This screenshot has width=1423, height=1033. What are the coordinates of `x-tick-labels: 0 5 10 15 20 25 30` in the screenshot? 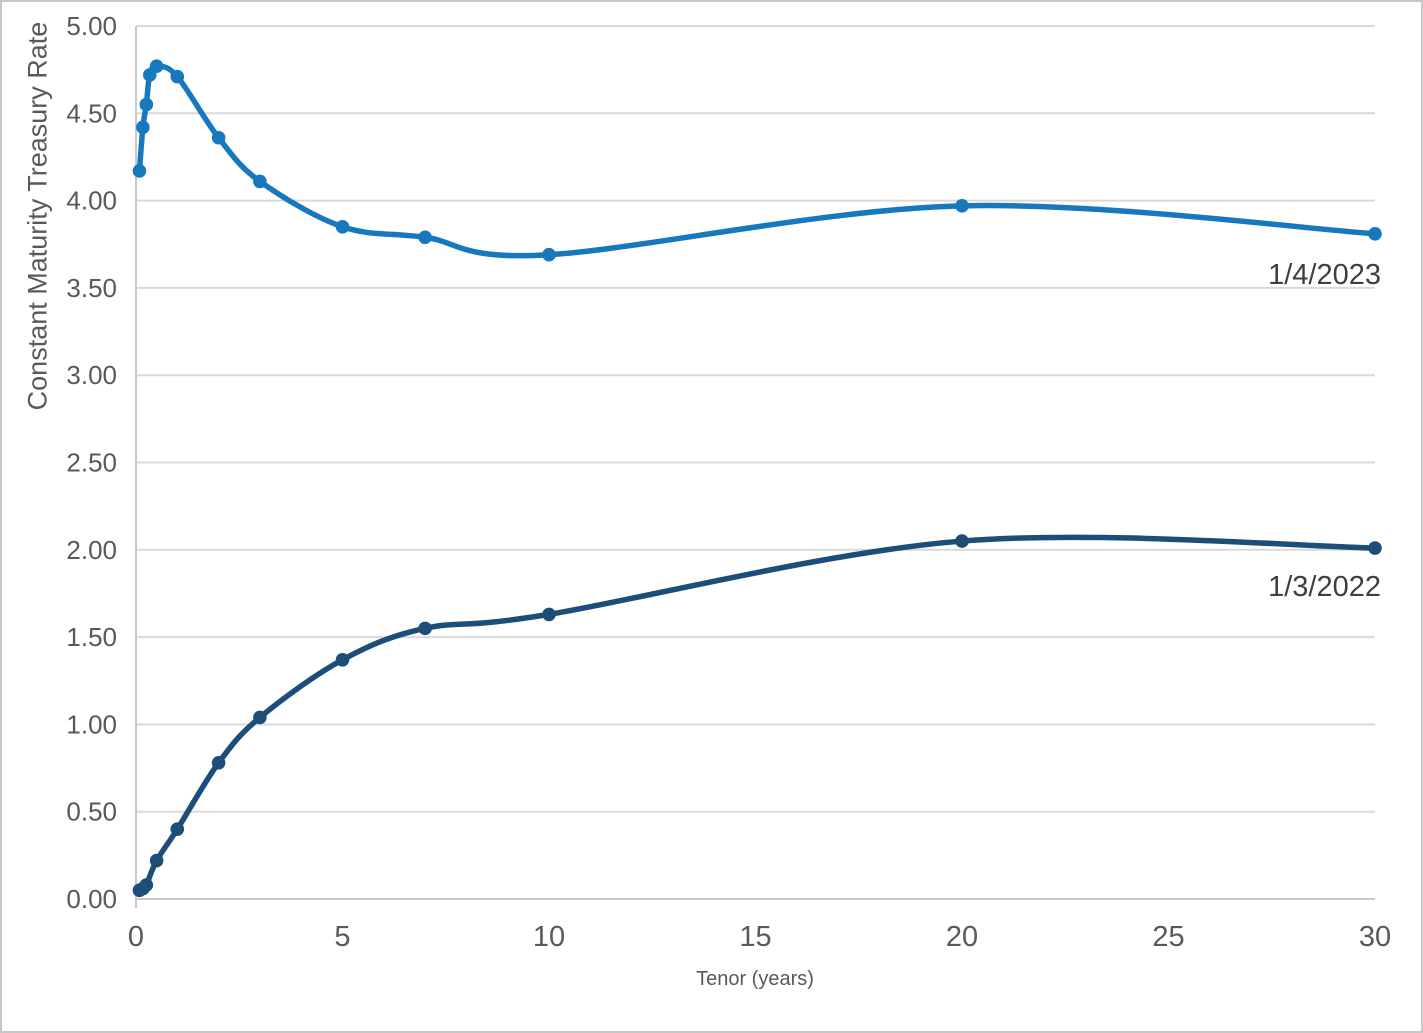 It's located at (759, 937).